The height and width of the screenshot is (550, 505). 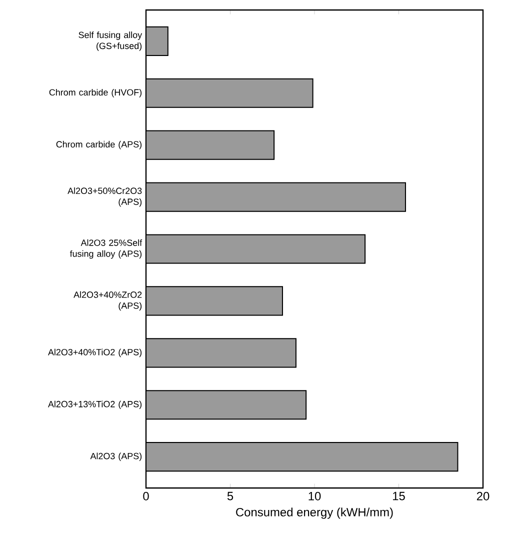 What do you see at coordinates (146, 496) in the screenshot?
I see `x-tick-label: 0` at bounding box center [146, 496].